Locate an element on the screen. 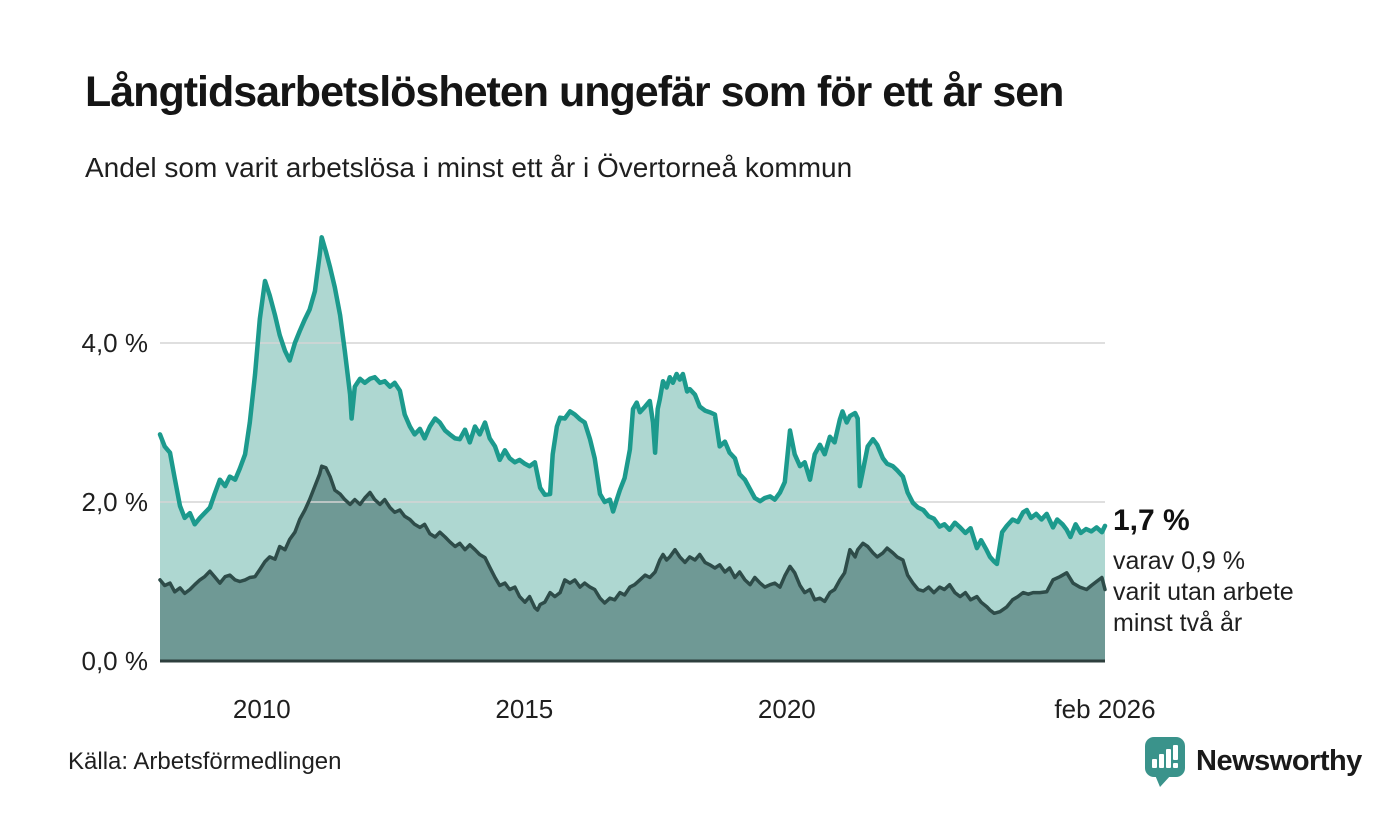 The image size is (1400, 840). x-tick-label: 2015 is located at coordinates (524, 709).